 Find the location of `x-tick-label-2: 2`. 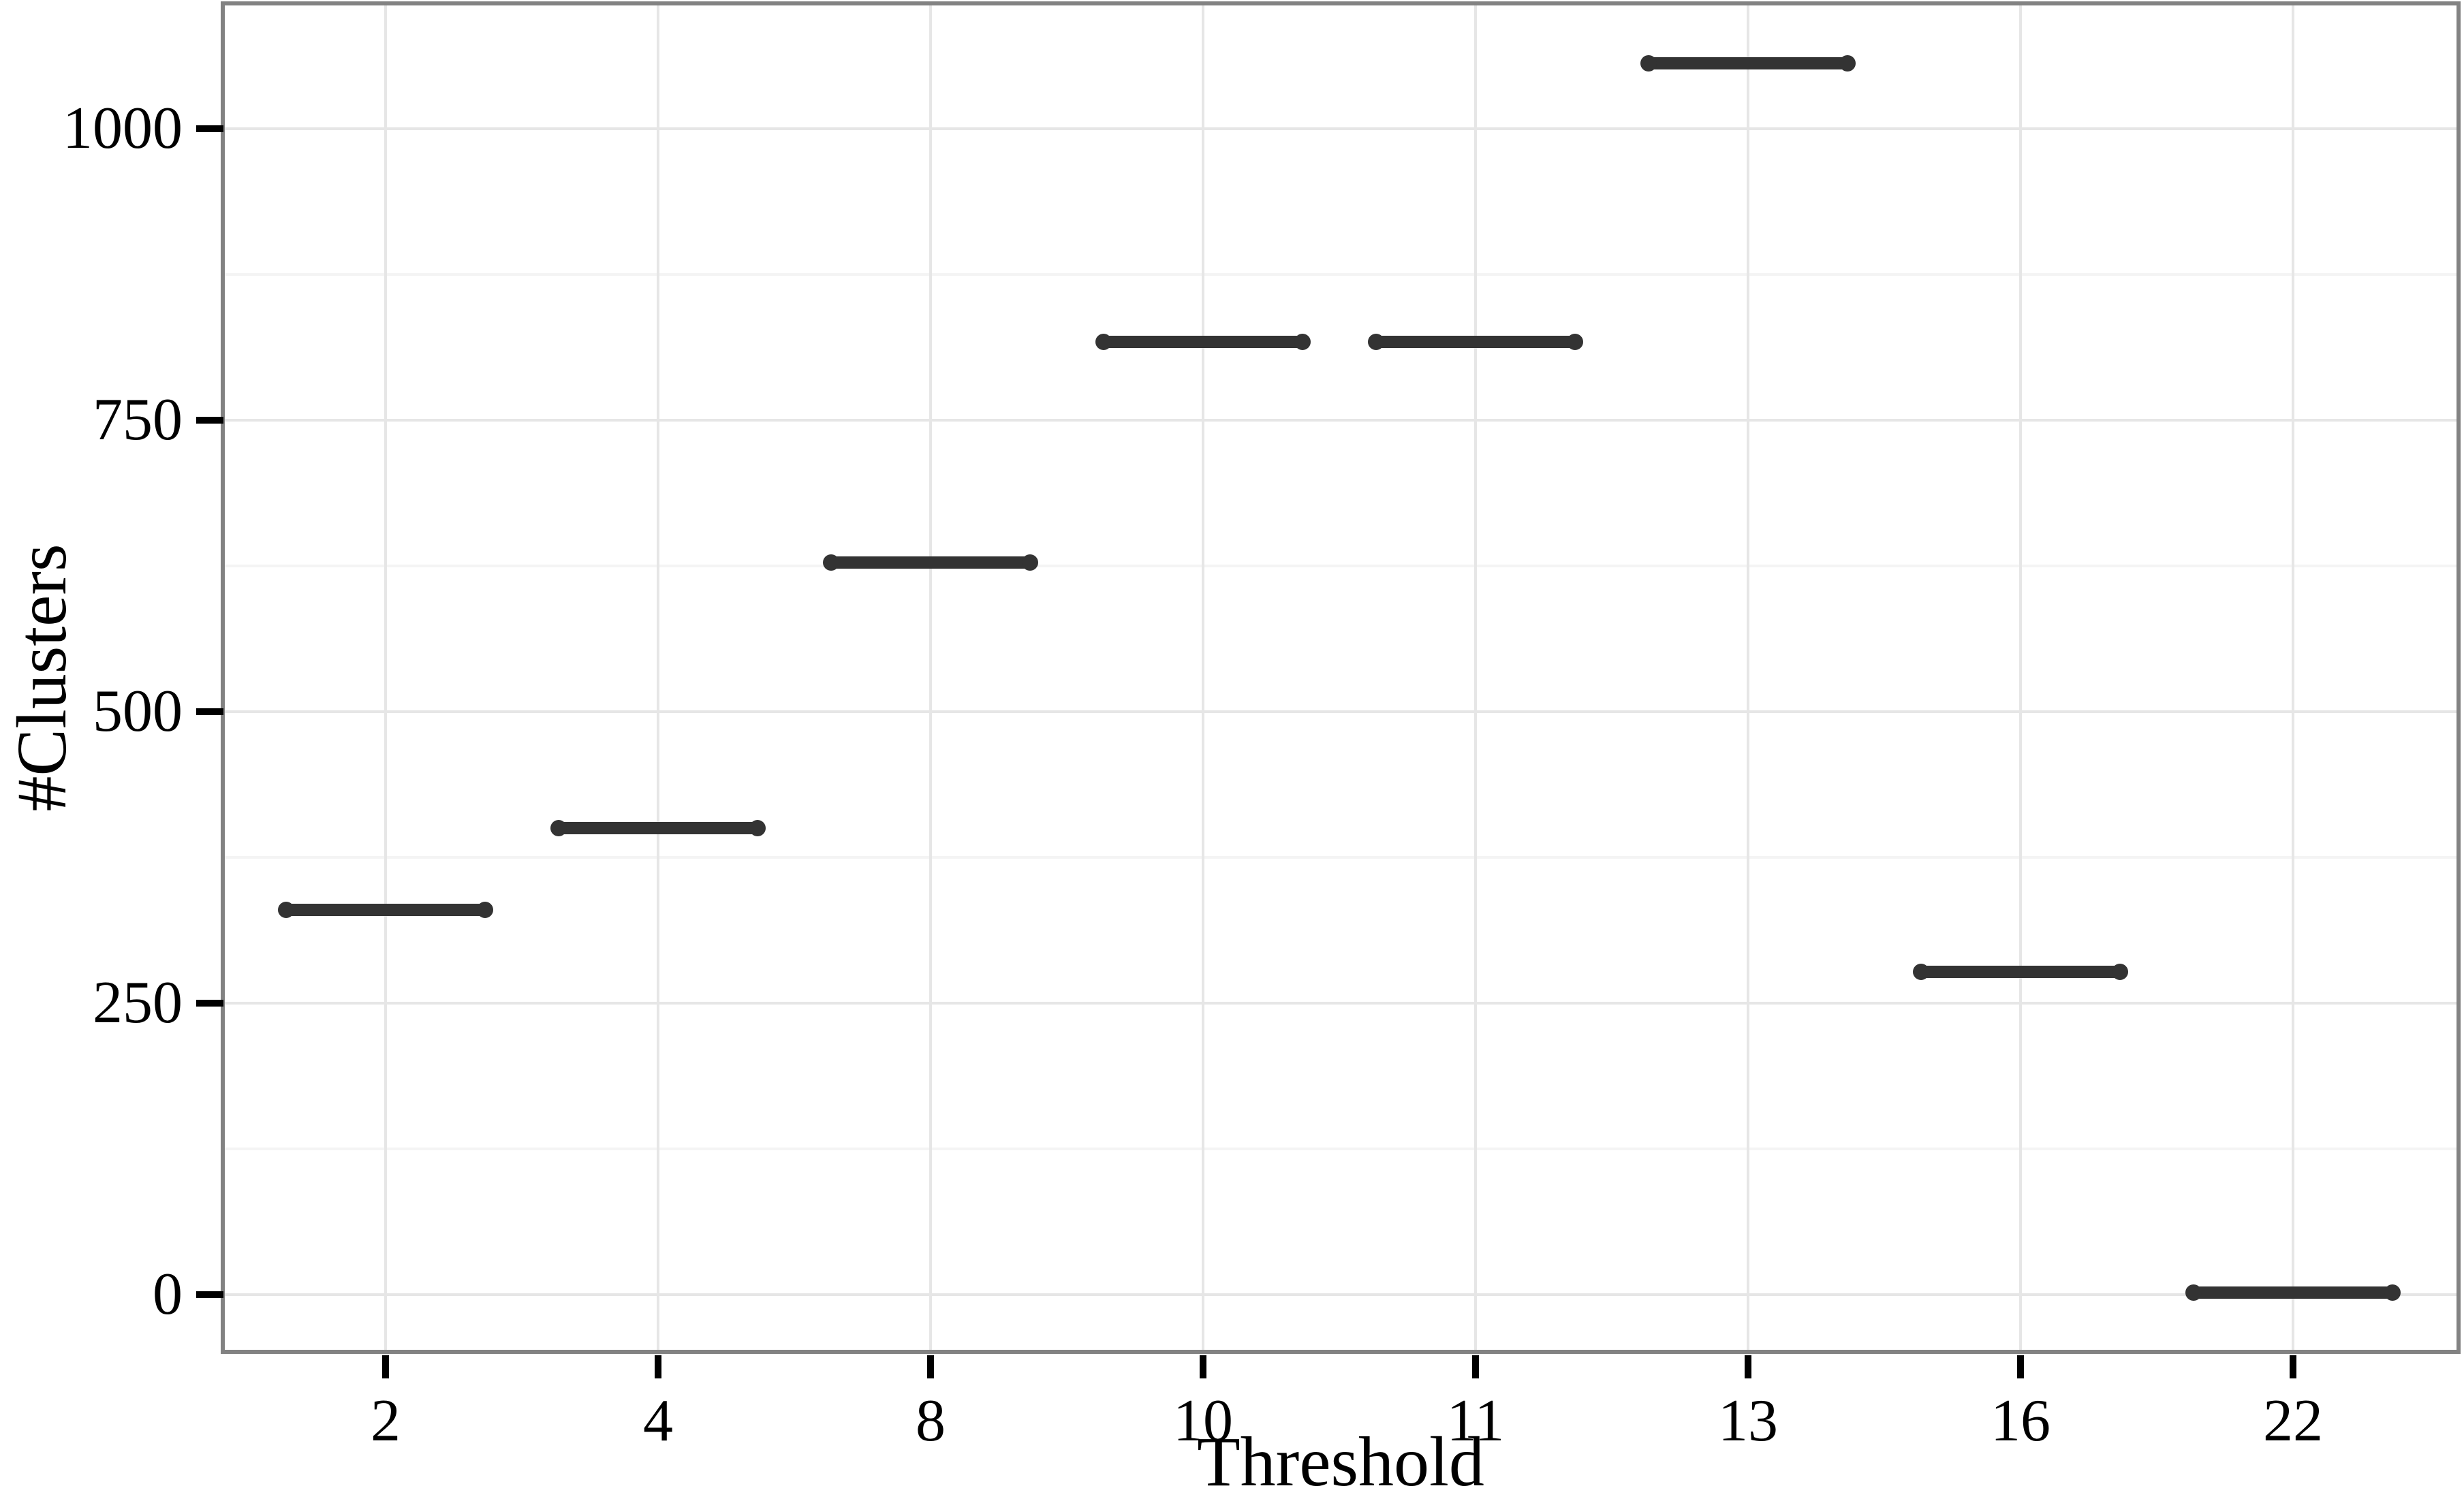

x-tick-label-2: 2 is located at coordinates (386, 1421).